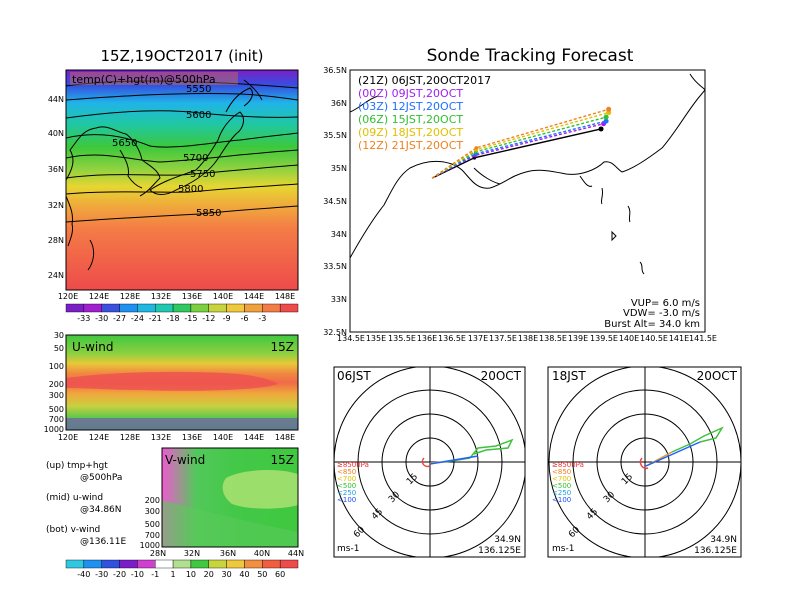 Image resolution: width=792 pixels, height=612 pixels. Describe the element at coordinates (119, 574) in the screenshot. I see `colorbar-label: -20` at that location.